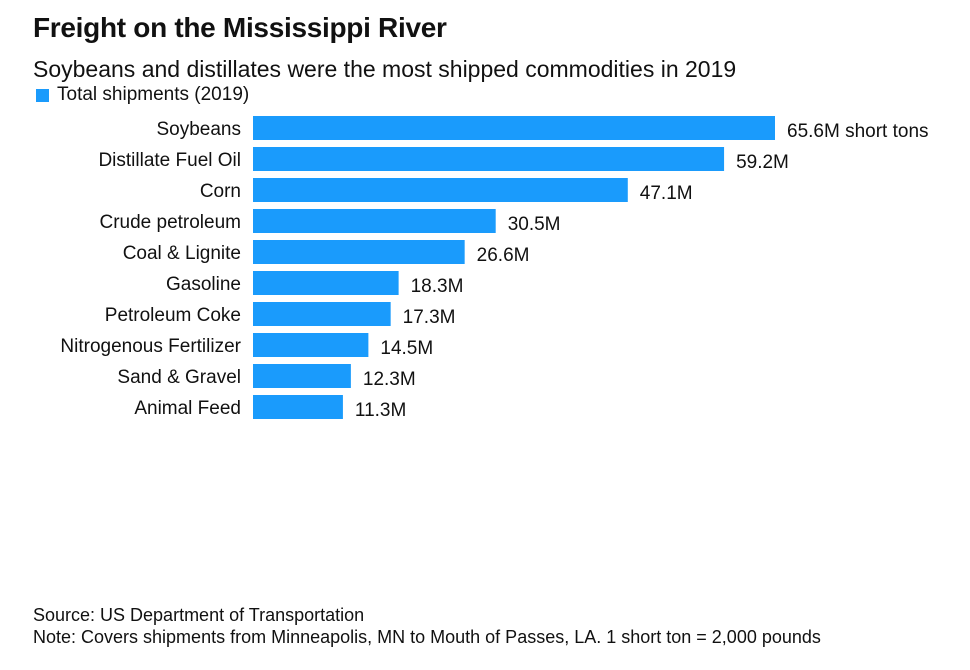 Image resolution: width=970 pixels, height=670 pixels. What do you see at coordinates (858, 131) in the screenshot?
I see `data-label: 65.6M short tons` at bounding box center [858, 131].